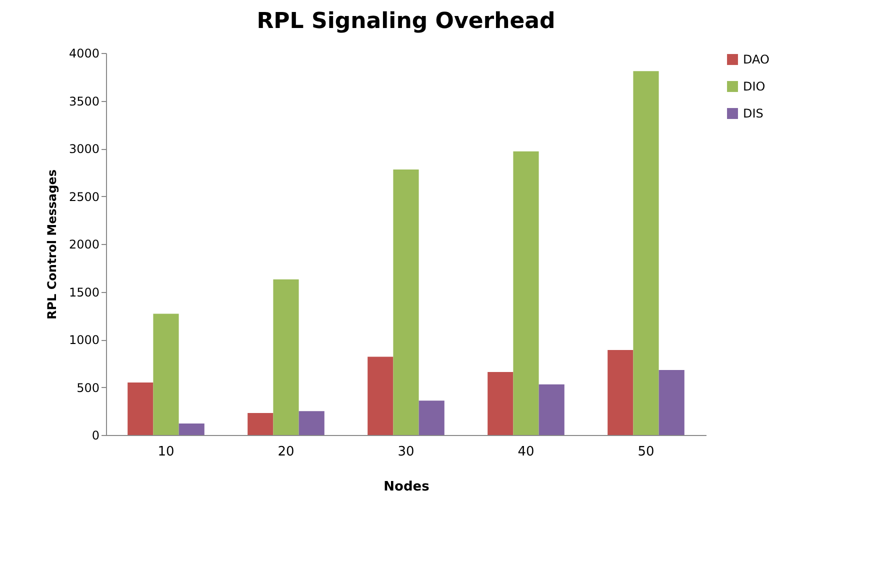  I want to click on x-tick-label: 10, so click(166, 452).